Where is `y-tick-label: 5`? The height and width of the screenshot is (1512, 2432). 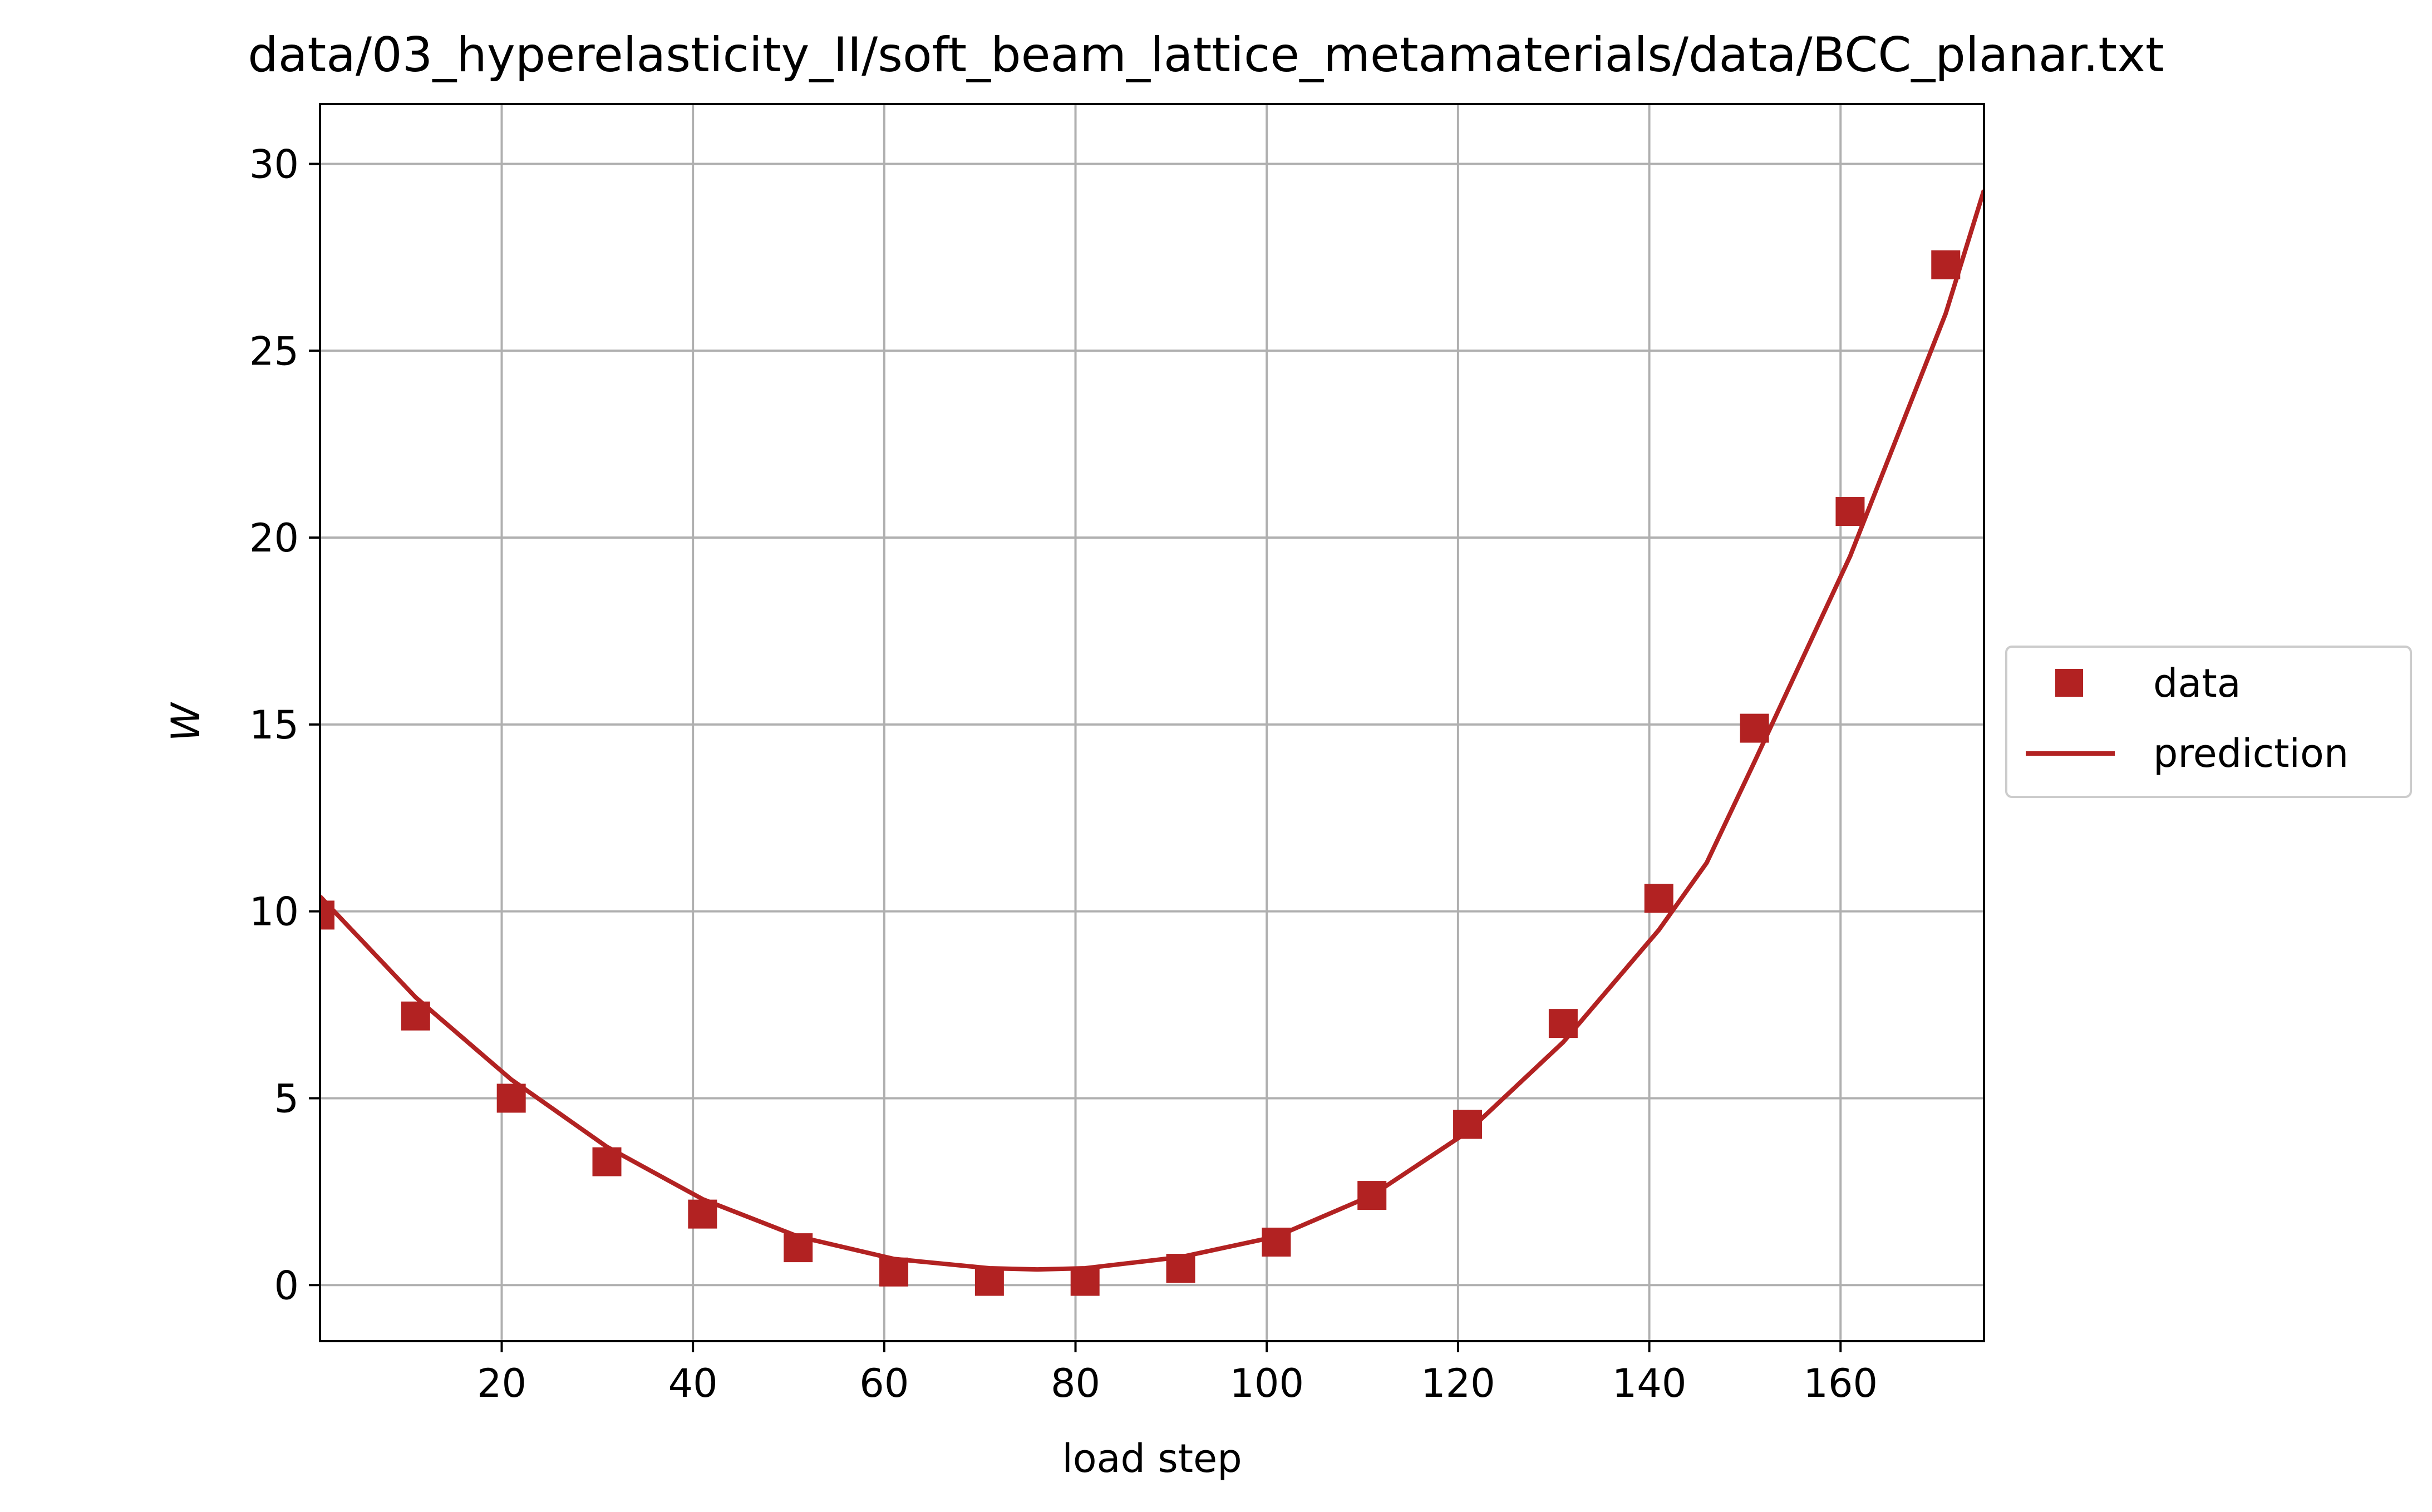
y-tick-label: 5 is located at coordinates (286, 1098).